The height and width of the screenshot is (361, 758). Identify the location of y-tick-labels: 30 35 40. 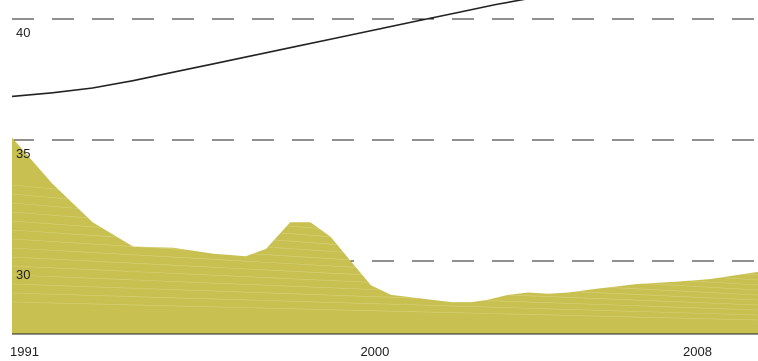
(23, 153).